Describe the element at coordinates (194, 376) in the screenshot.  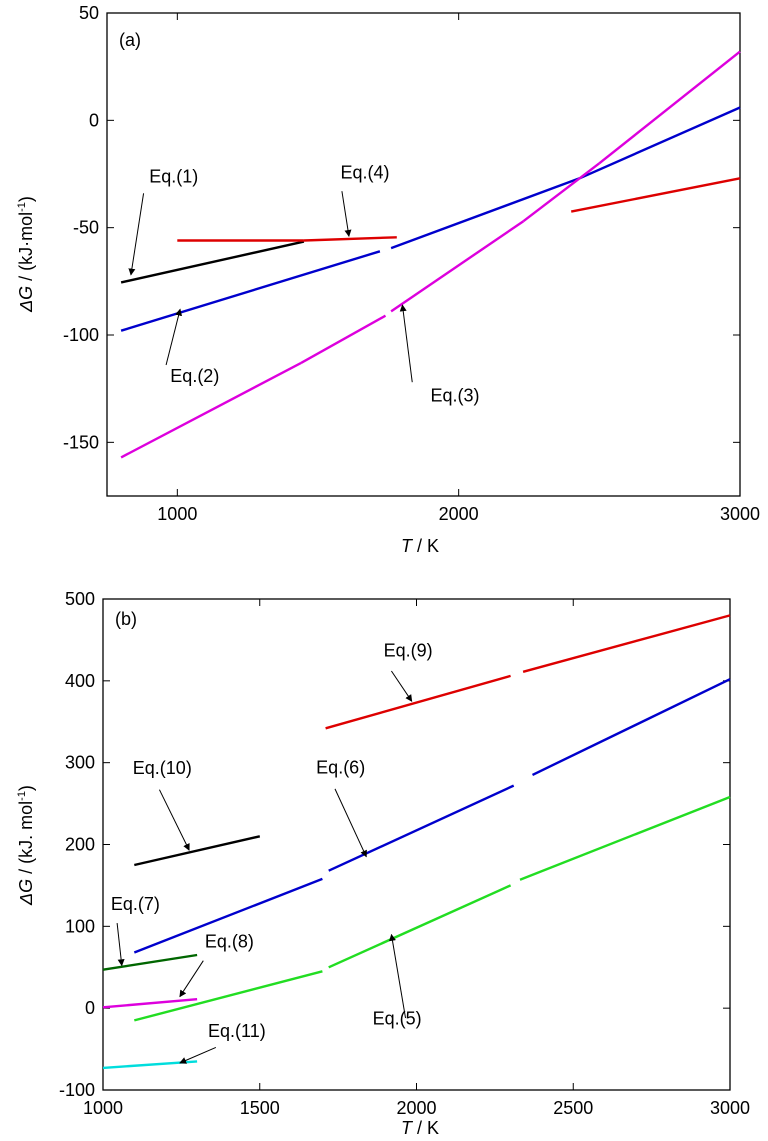
I see `annotation-label: Eq.(2)` at that location.